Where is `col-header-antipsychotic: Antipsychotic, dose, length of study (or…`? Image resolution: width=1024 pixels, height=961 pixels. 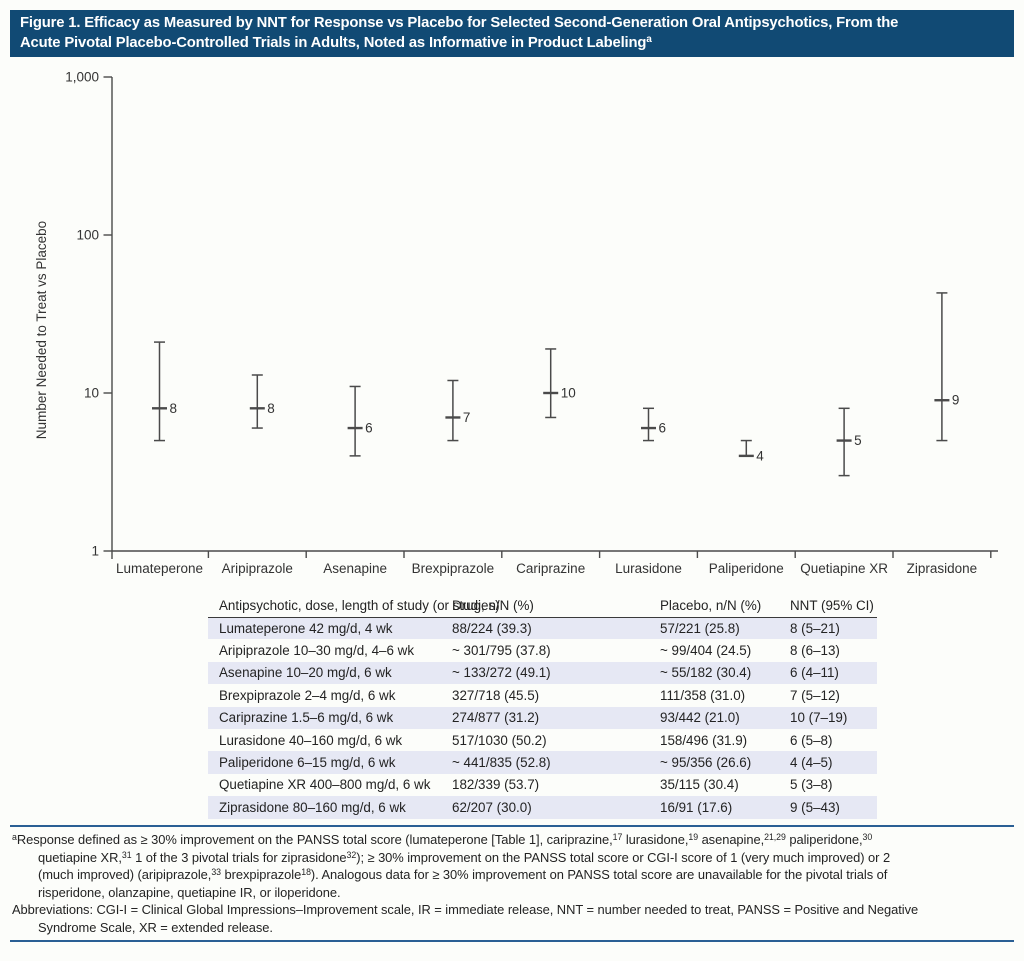 col-header-antipsychotic: Antipsychotic, dose, length of study (or… is located at coordinates (354, 605).